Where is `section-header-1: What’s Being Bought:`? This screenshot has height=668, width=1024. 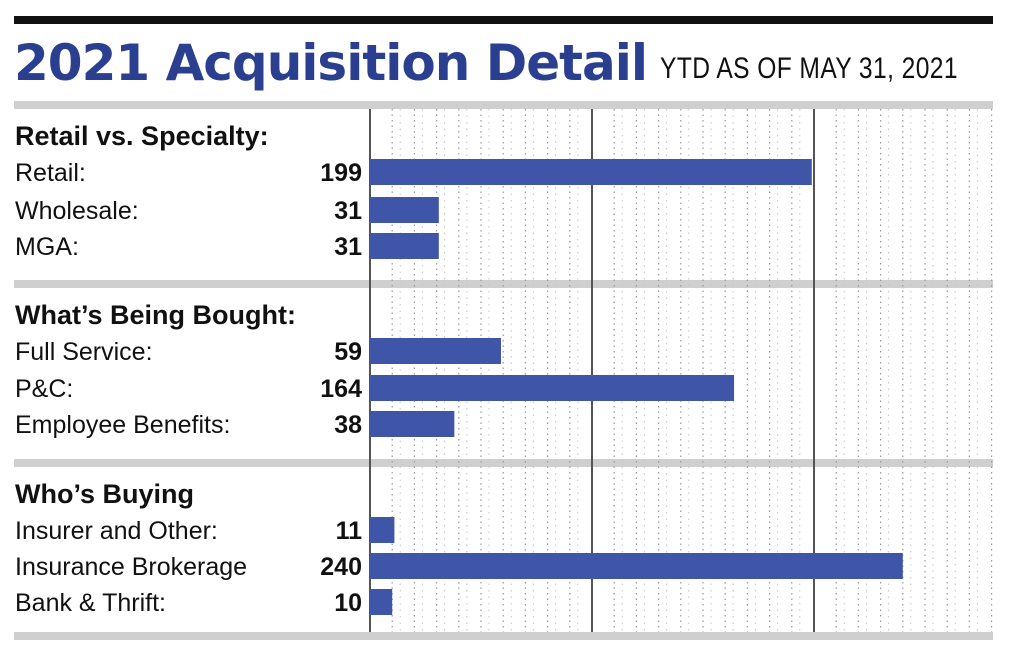 section-header-1: What’s Being Bought: is located at coordinates (155, 315).